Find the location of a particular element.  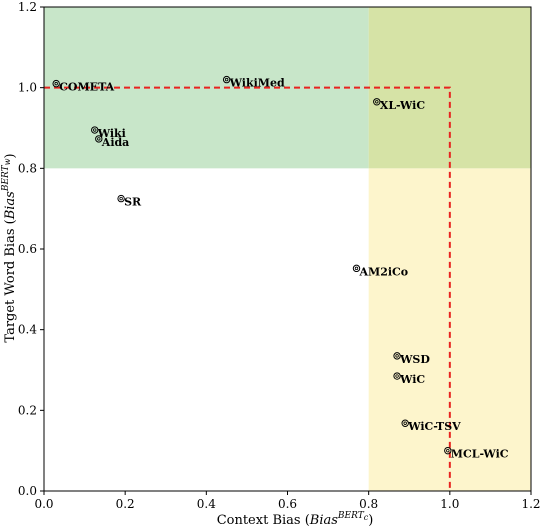

y-axis-label: Target Word Bias (BiasBERTw) is located at coordinates (9, 247).